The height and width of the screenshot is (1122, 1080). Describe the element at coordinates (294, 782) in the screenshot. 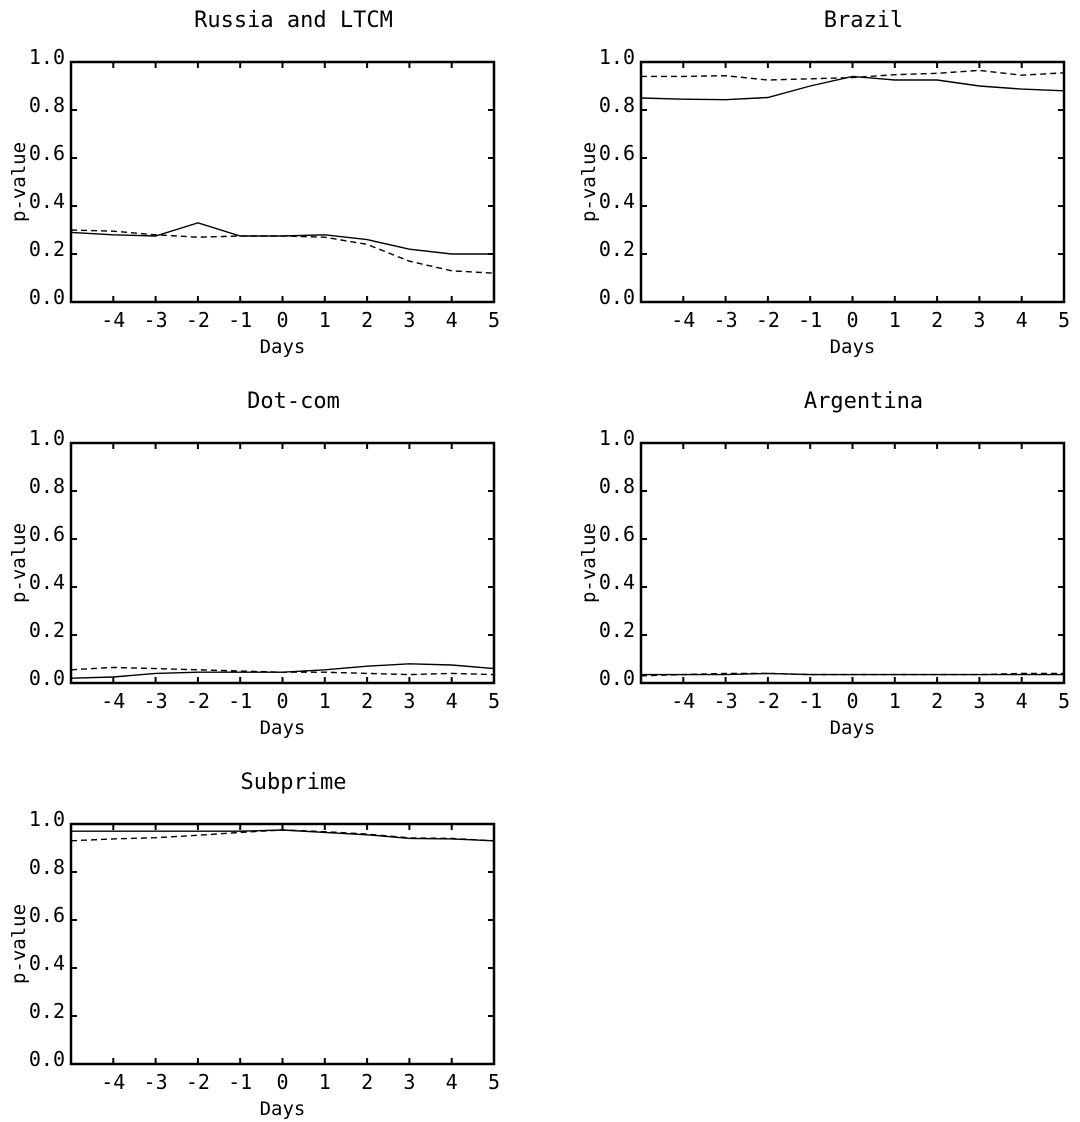

I see `chart-title: Subprime` at that location.